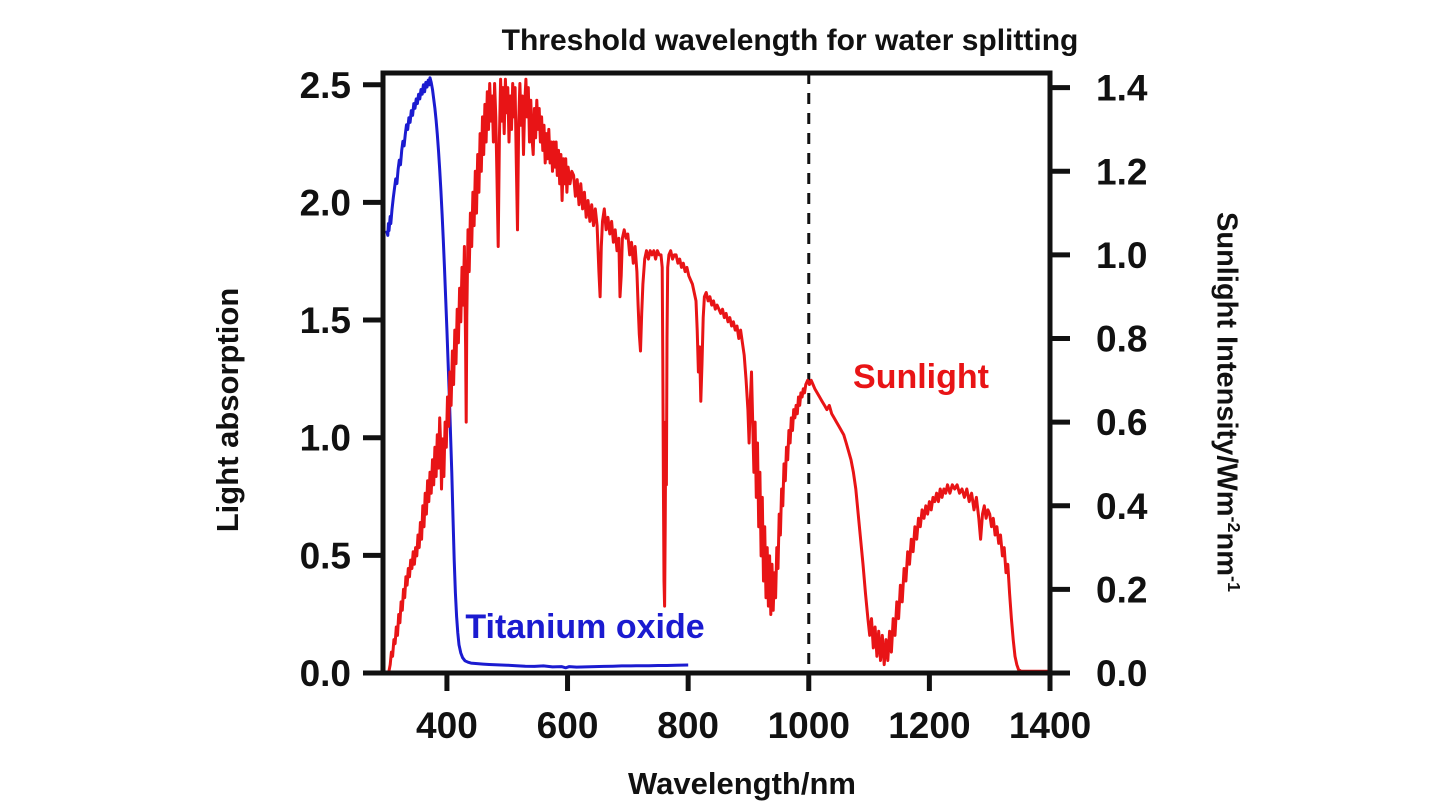 The height and width of the screenshot is (810, 1440). Describe the element at coordinates (1121, 255) in the screenshot. I see `right-tick-label: 1.0` at that location.